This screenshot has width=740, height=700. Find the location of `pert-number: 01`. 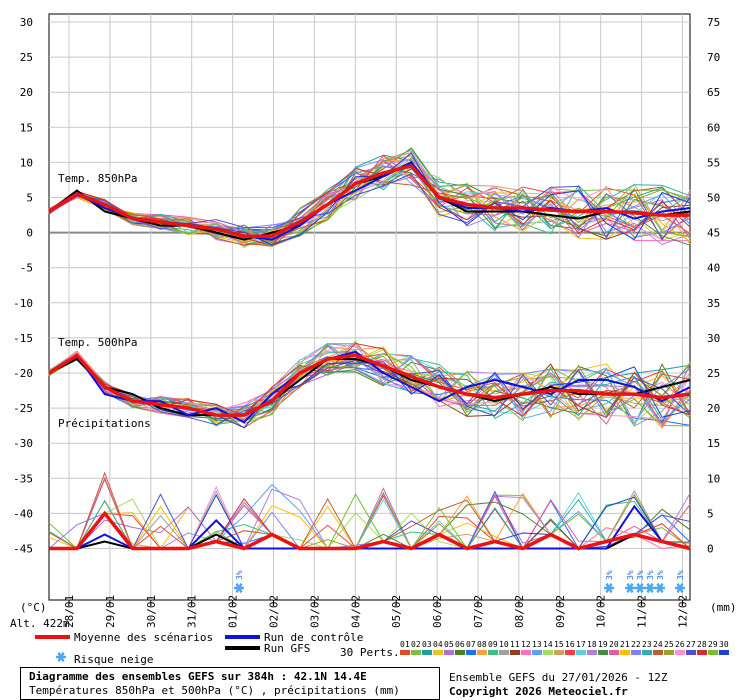

pert-number: 01 is located at coordinates (405, 644).